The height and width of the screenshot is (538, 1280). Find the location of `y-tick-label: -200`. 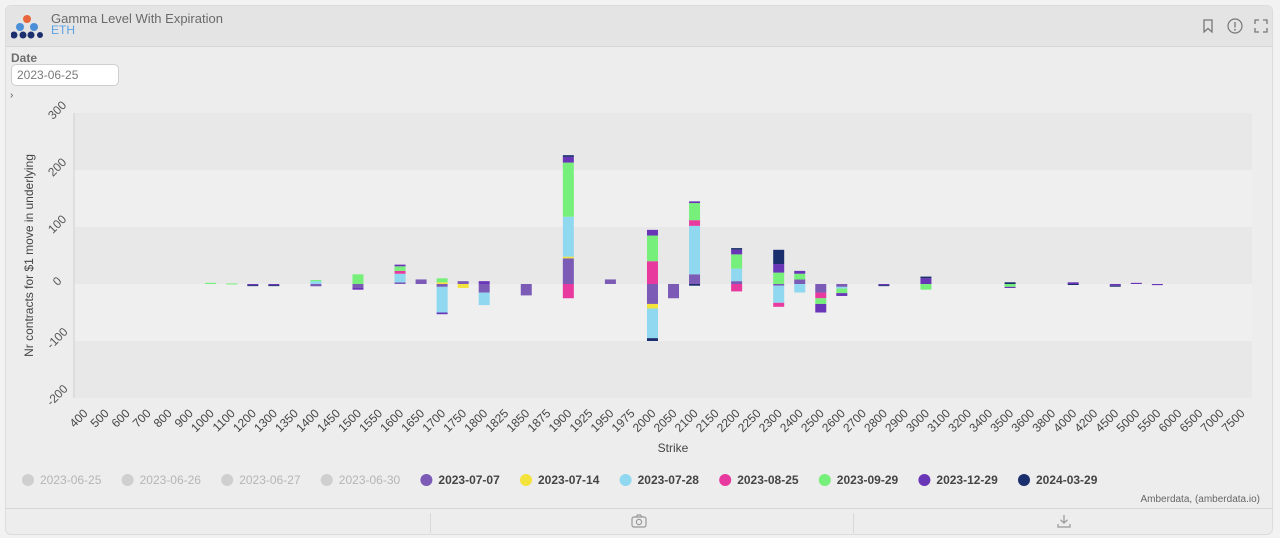

y-tick-label: -200 is located at coordinates (57, 395).